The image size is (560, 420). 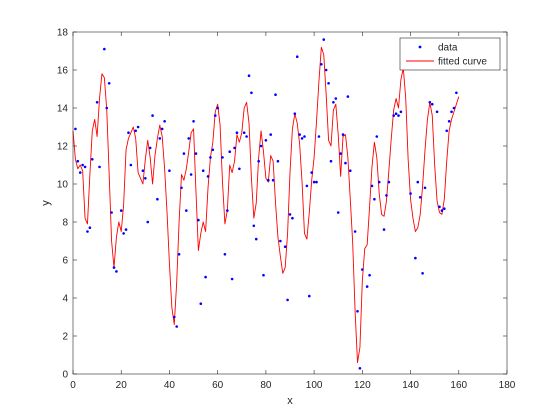 What do you see at coordinates (65, 261) in the screenshot?
I see `y-tick-label: 6` at bounding box center [65, 261].